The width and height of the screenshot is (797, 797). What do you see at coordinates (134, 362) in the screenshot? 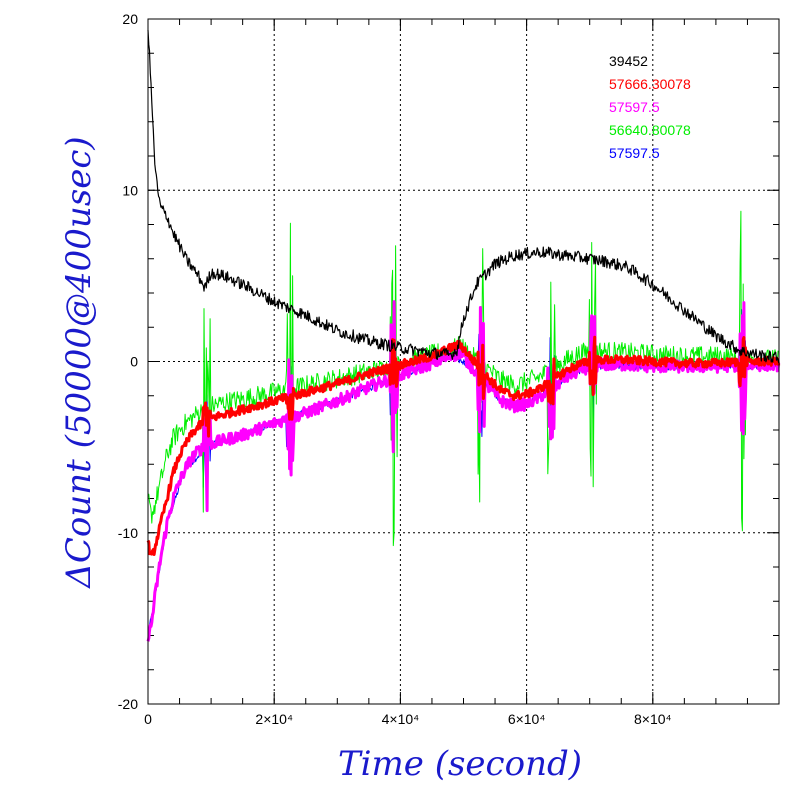
I see `y-tick-label: 0` at bounding box center [134, 362].